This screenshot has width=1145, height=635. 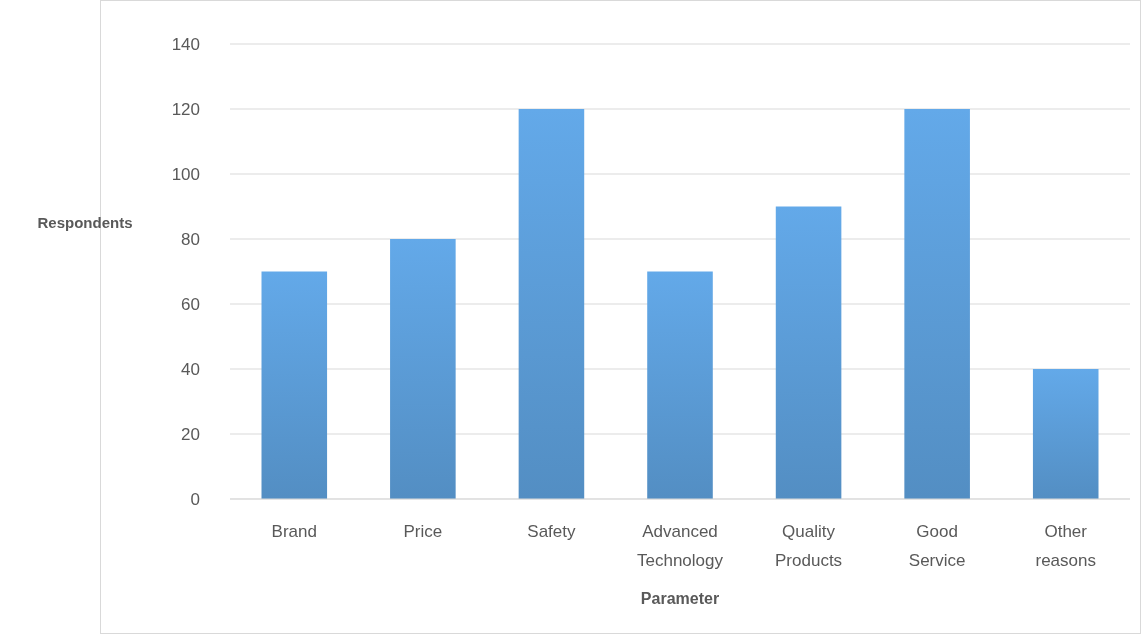 What do you see at coordinates (552, 531) in the screenshot?
I see `x-tick-label: Safety` at bounding box center [552, 531].